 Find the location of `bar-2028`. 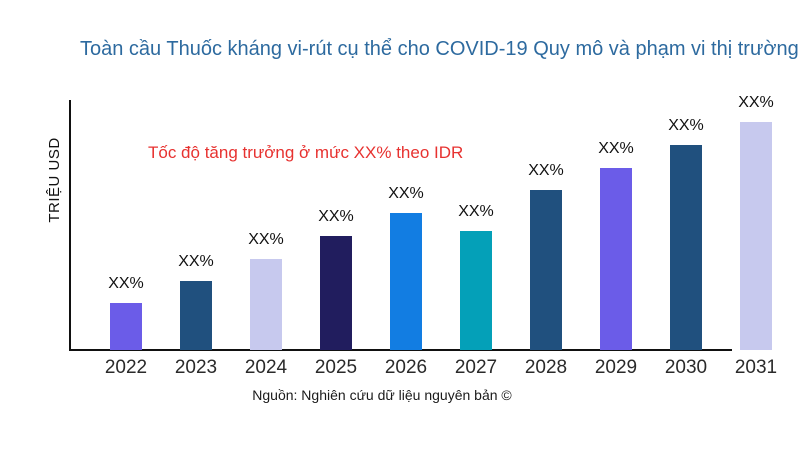

bar-2028 is located at coordinates (546, 270).